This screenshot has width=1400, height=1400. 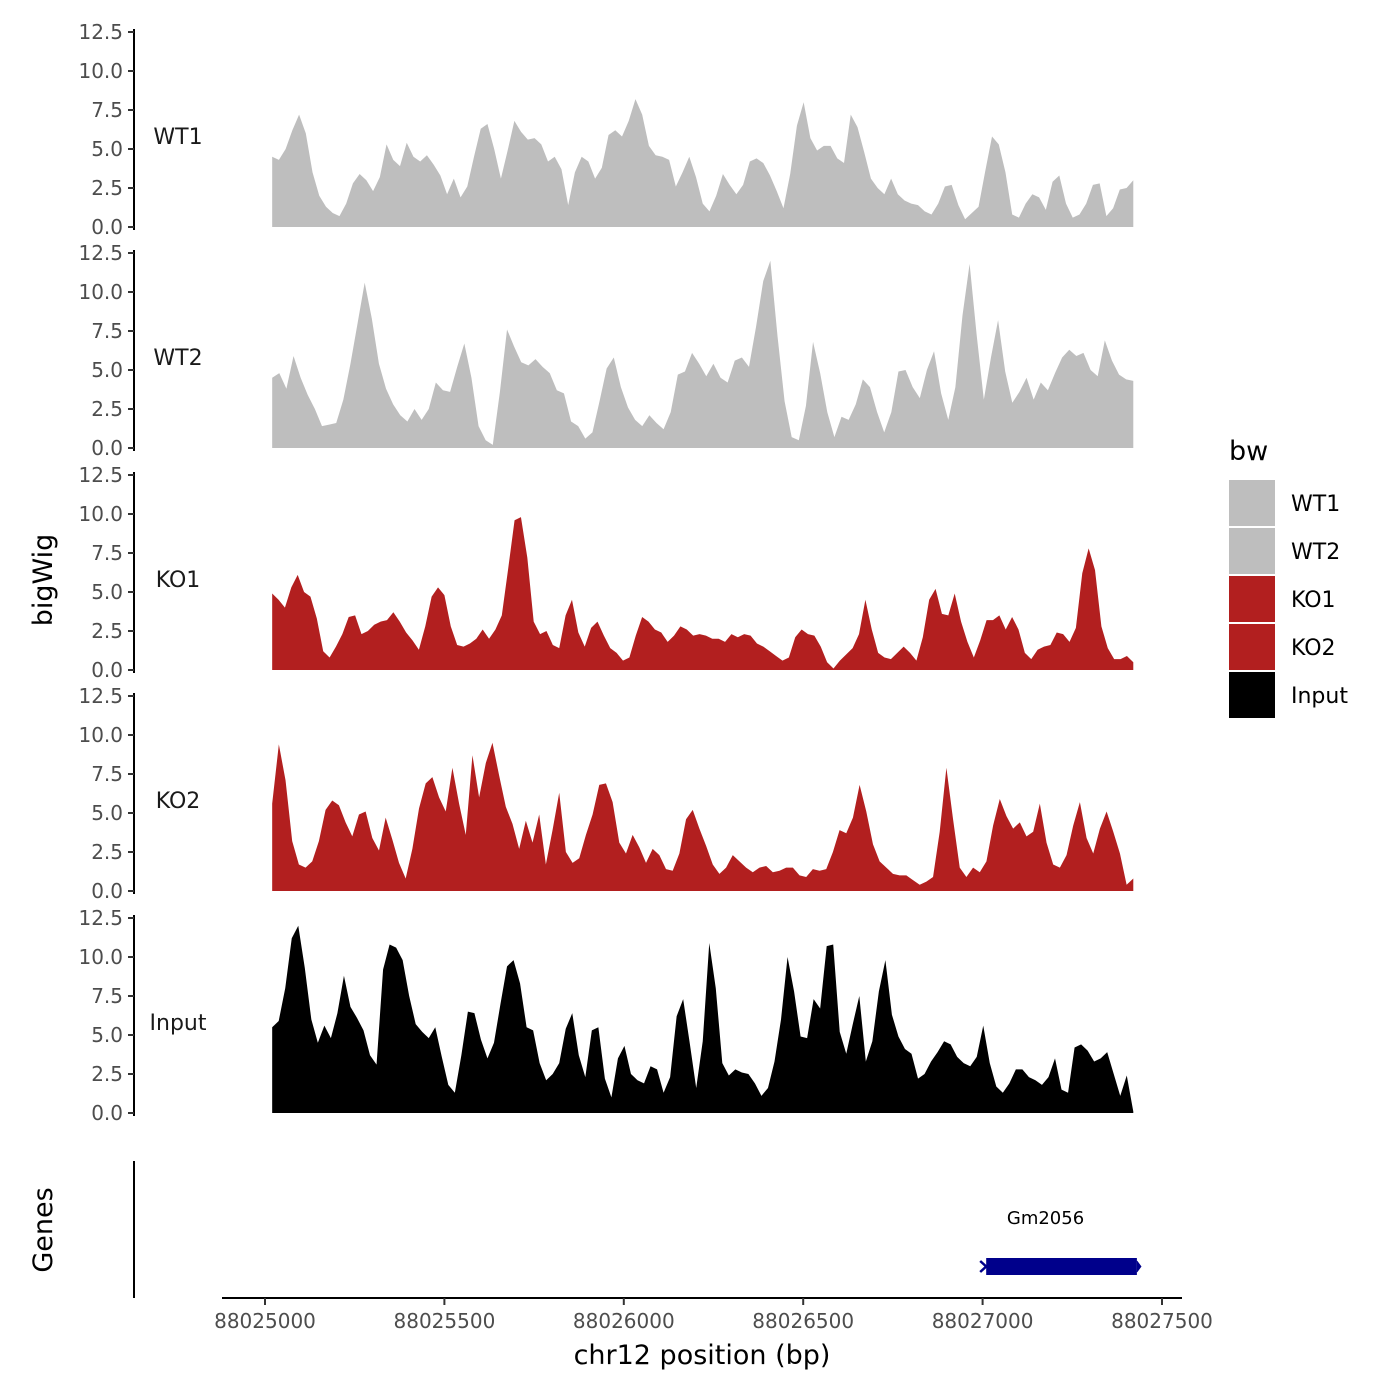 I want to click on legend-label: Input, so click(x=1319, y=696).